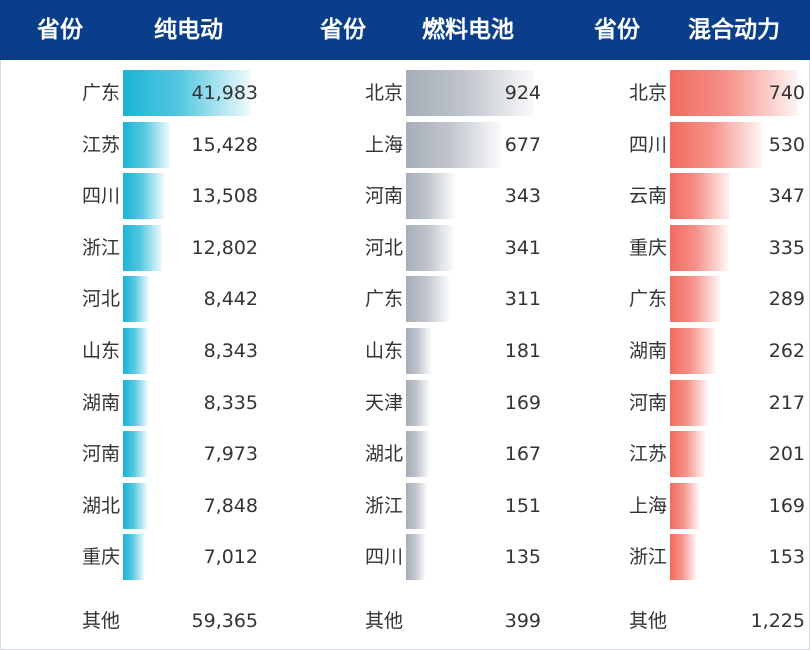 The width and height of the screenshot is (810, 650). I want to click on hybrid-value-label: 289, so click(786, 299).